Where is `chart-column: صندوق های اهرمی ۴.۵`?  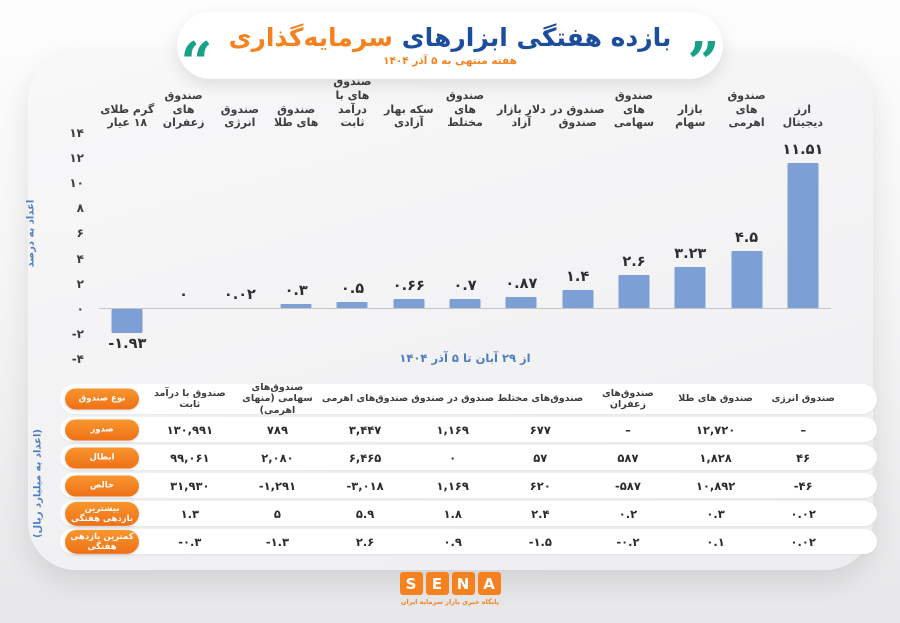
chart-column: صندوق های اهرمی ۴.۵ is located at coordinates (746, 223).